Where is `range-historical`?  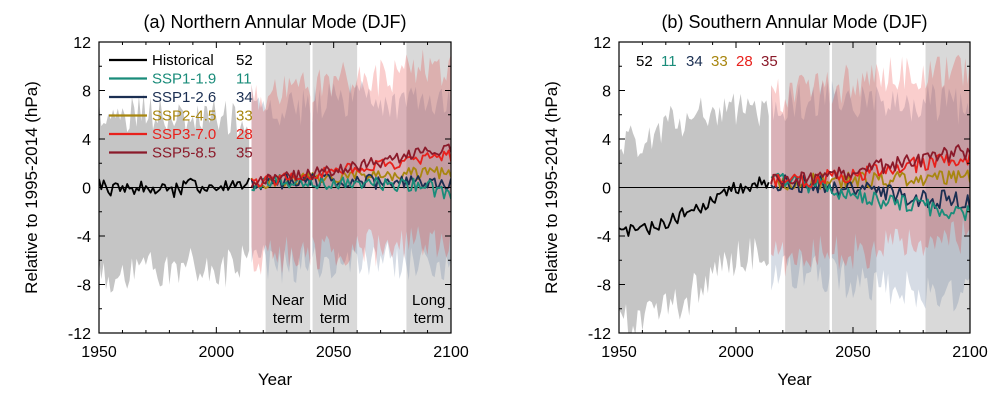 range-historical is located at coordinates (694, 213).